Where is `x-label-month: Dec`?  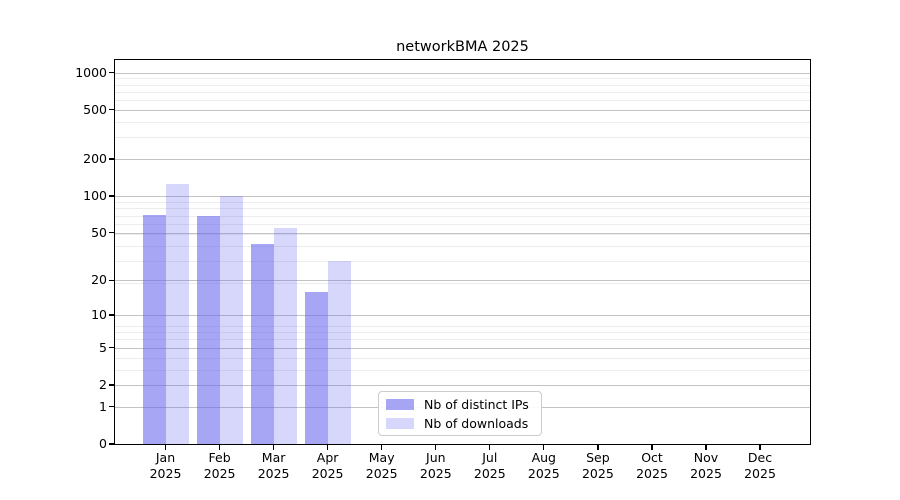
x-label-month: Dec is located at coordinates (760, 457).